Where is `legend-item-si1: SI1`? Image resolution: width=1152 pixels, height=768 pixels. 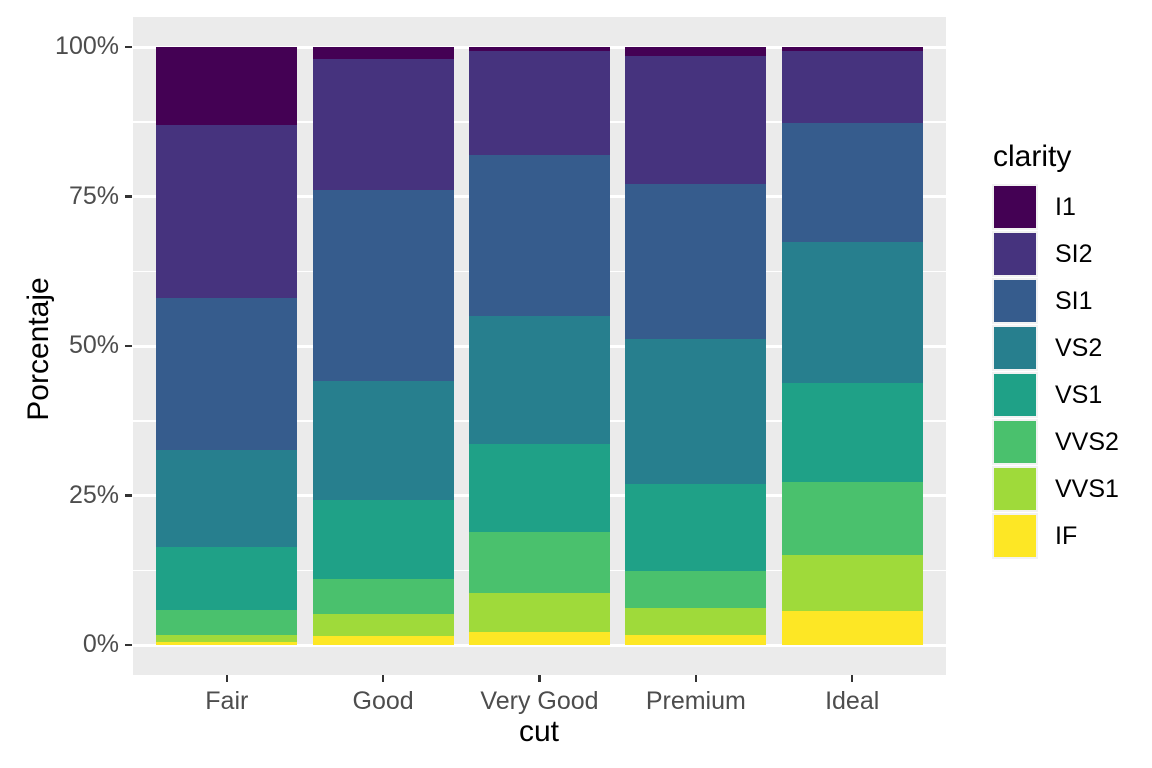
legend-item-si1: SI1 is located at coordinates (1055, 301).